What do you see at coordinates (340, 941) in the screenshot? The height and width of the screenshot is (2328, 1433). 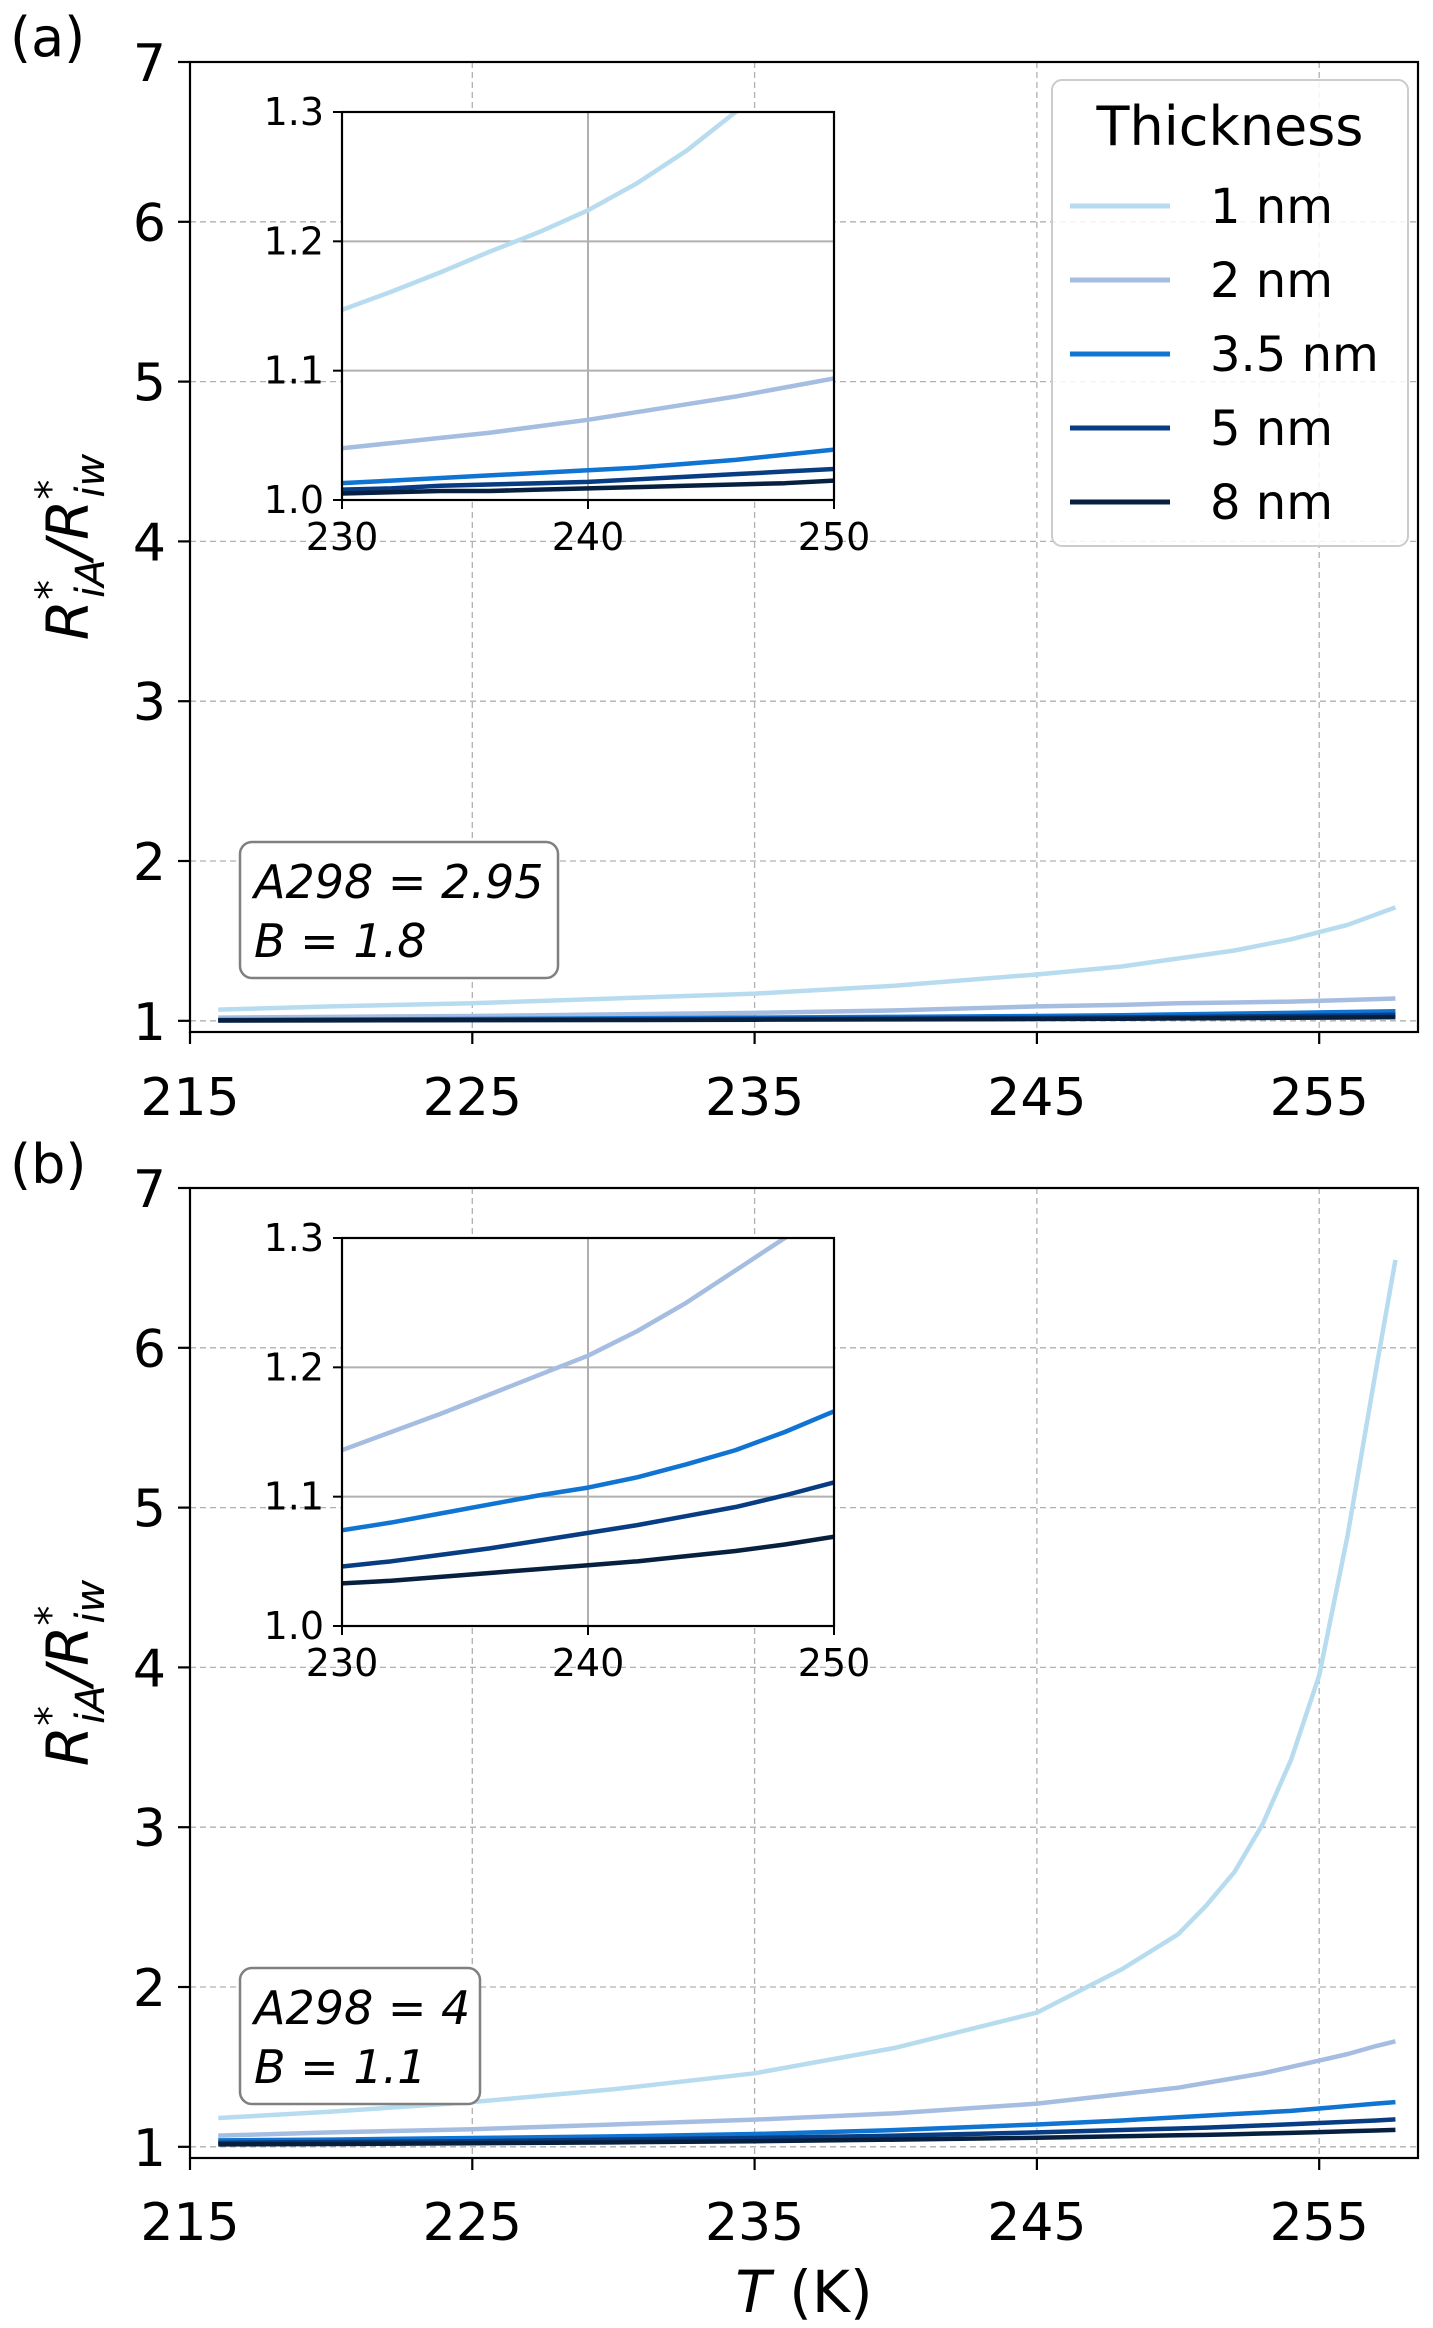 I see `annotation-line-2: B = 1.8` at bounding box center [340, 941].